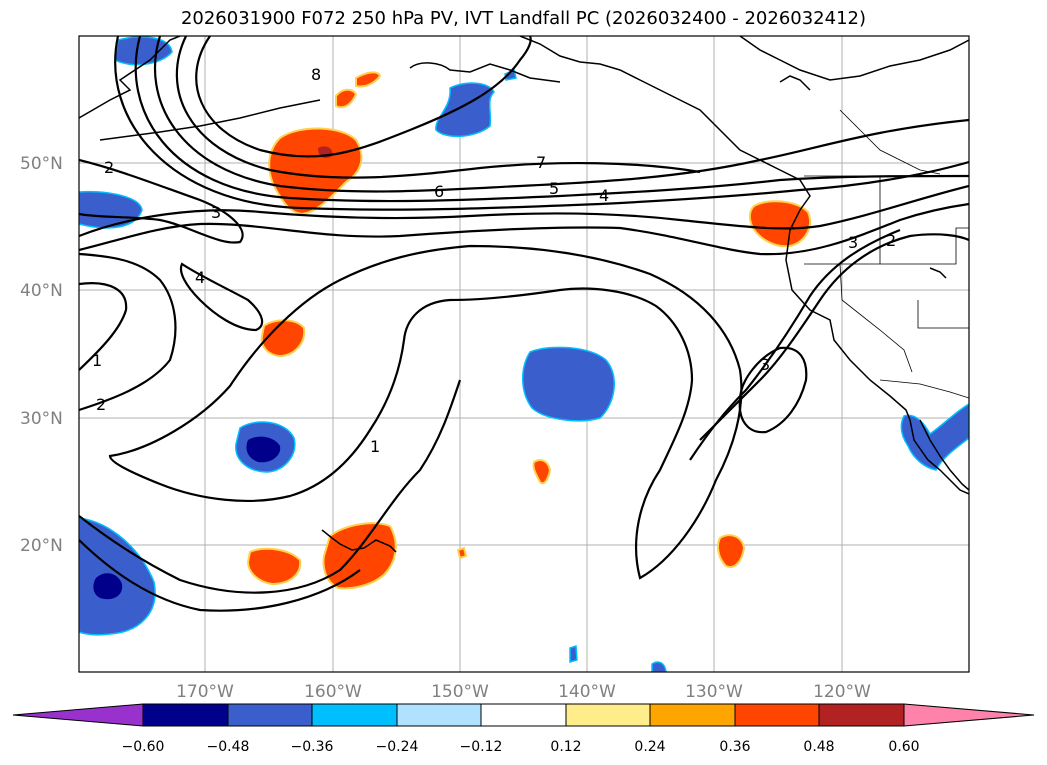 Image resolution: width=1047 pixels, height=765 pixels. Describe the element at coordinates (554, 188) in the screenshot. I see `contour-label: 5` at that location.